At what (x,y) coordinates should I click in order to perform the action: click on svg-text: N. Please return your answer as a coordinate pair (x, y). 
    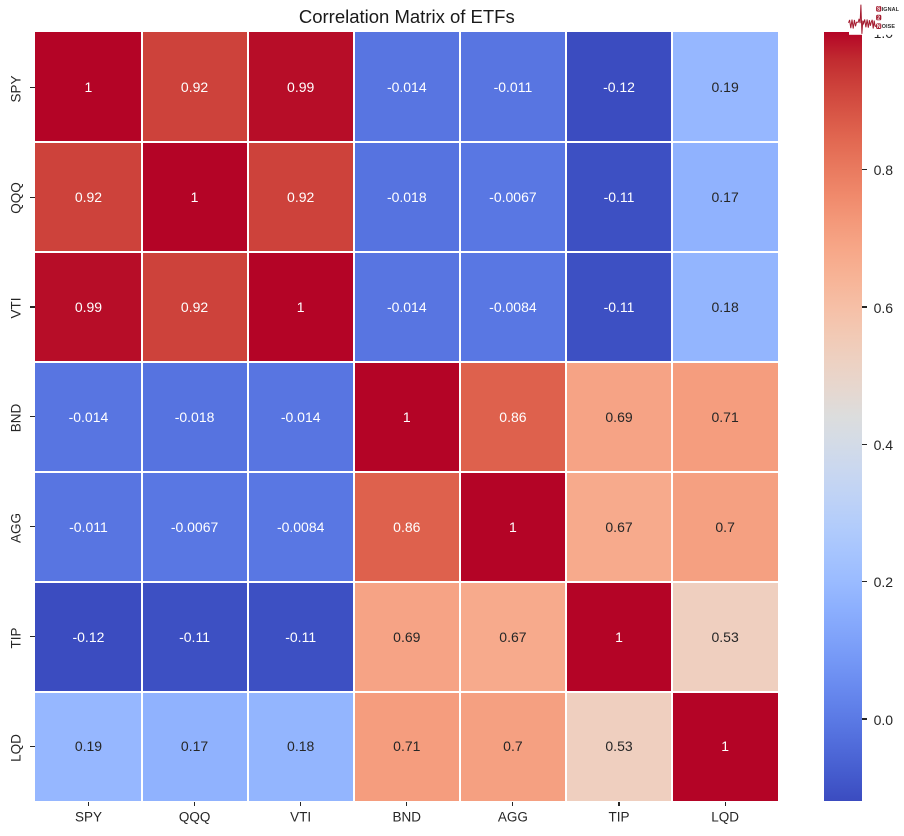
    Looking at the image, I should click on (879, 27).